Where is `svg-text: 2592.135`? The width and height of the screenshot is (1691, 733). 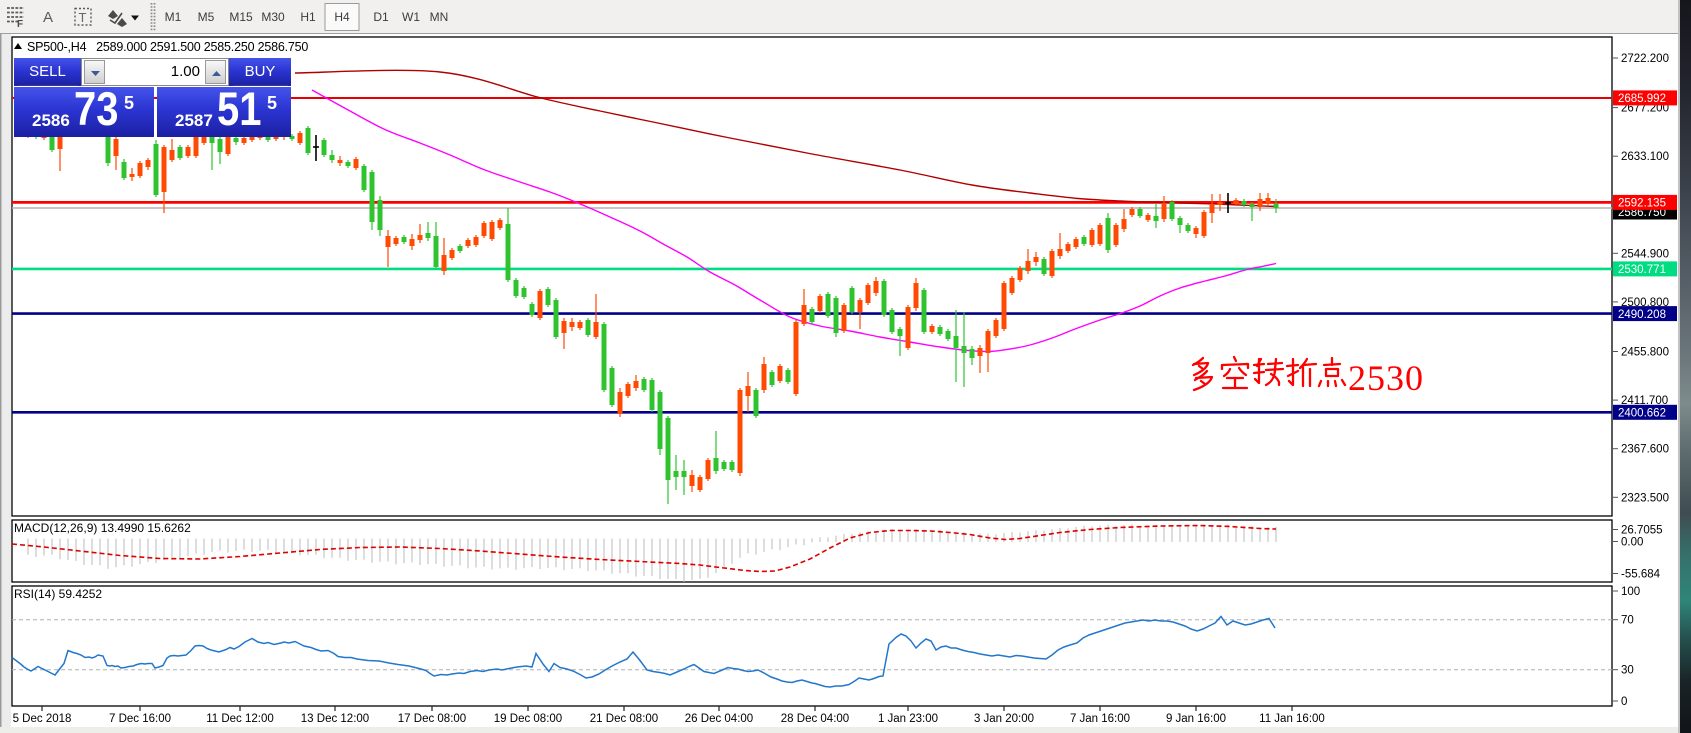 svg-text: 2592.135 is located at coordinates (1642, 204).